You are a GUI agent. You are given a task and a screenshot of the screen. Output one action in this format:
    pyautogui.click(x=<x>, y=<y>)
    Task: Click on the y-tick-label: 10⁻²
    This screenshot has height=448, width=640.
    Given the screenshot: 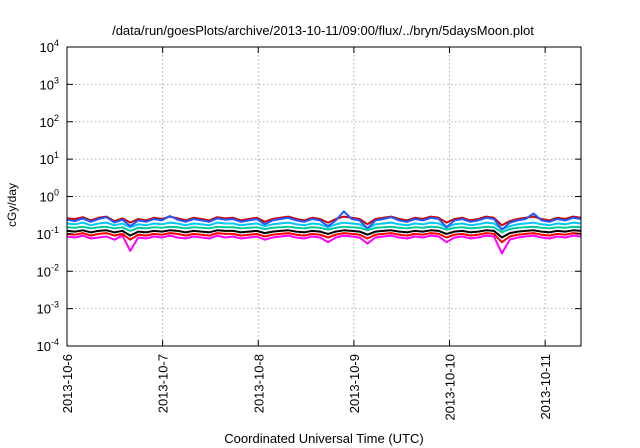 What is the action you would take?
    pyautogui.click(x=48, y=270)
    